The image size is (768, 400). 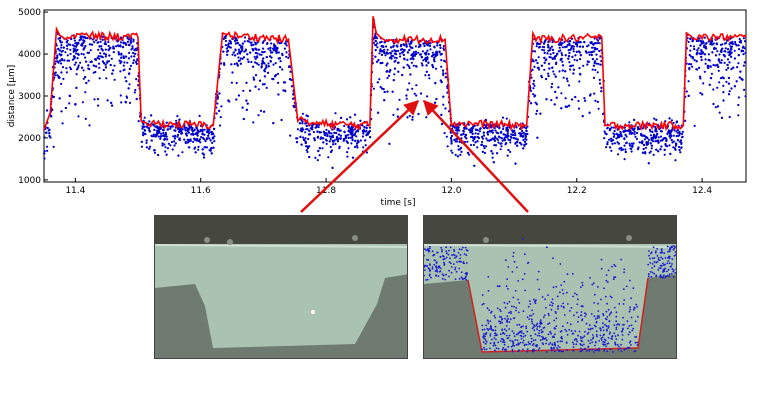 I want to click on micrograph-right, so click(x=550, y=287).